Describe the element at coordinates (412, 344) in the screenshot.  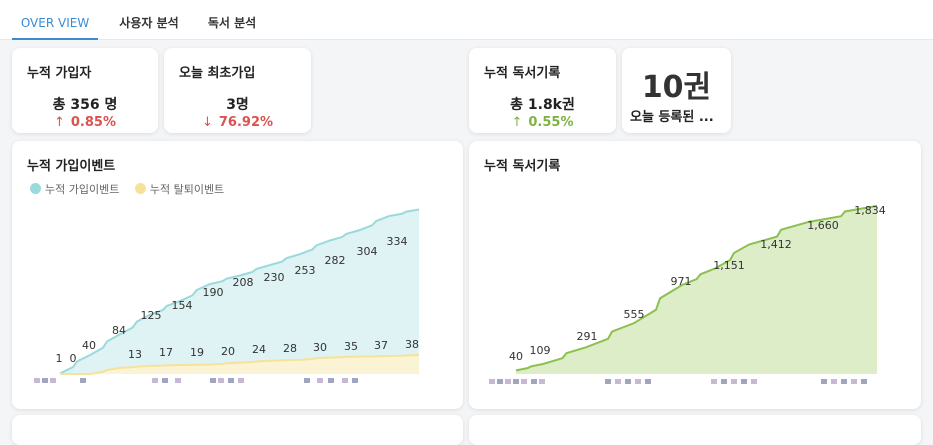
I see `data-label-leave: 38` at that location.